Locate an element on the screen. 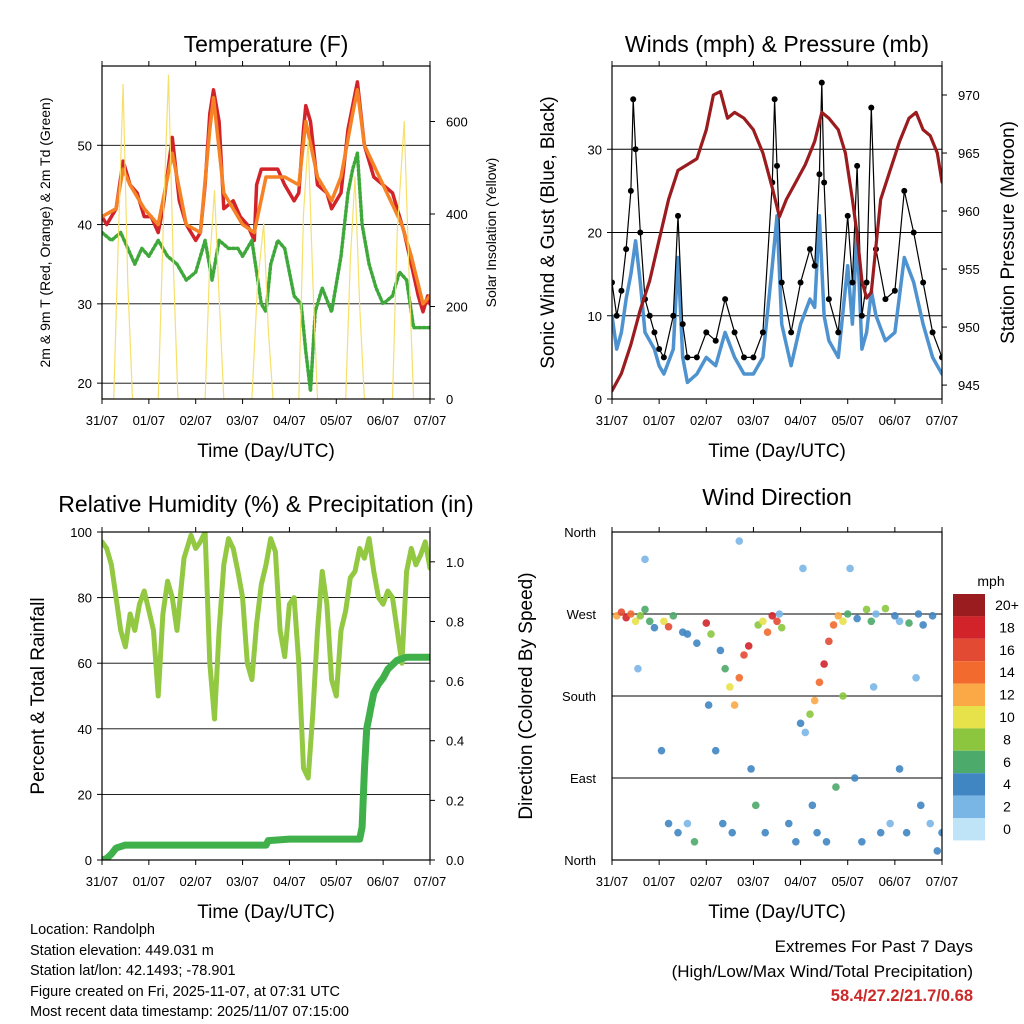 This screenshot has height=1024, width=1024. winds-ytick-right-label: 965 is located at coordinates (969, 153).